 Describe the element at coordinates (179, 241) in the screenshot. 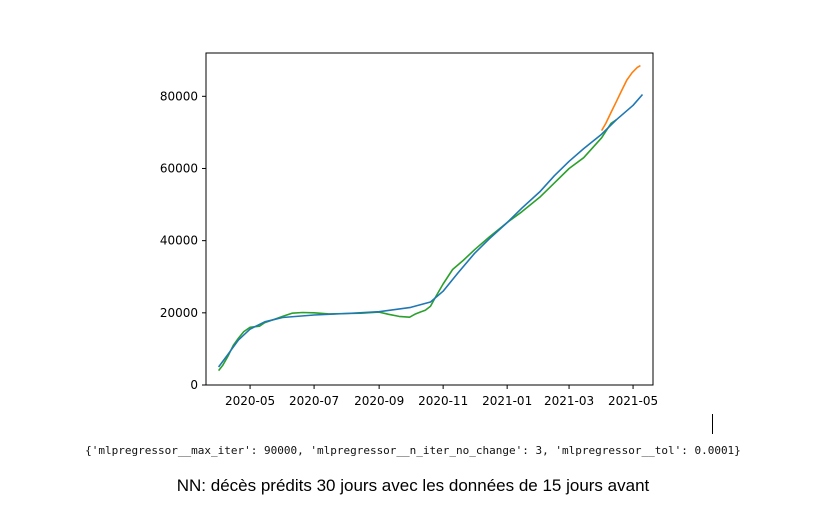

I see `y-tick-label: 40000` at that location.